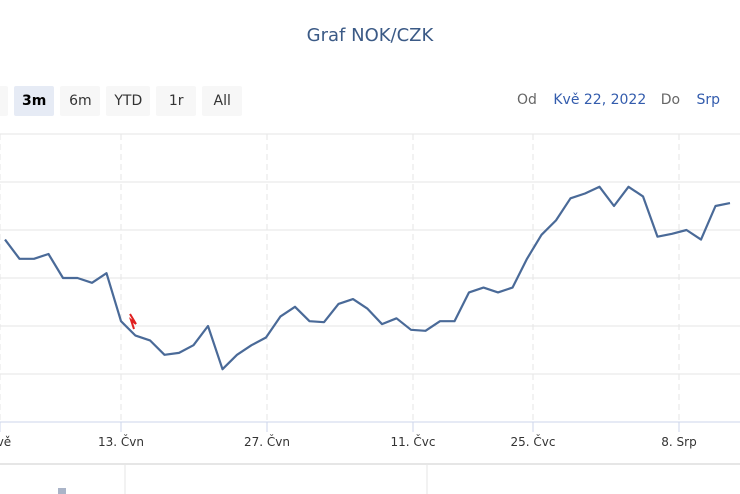  What do you see at coordinates (132, 321) in the screenshot?
I see `annotation-mark` at bounding box center [132, 321].